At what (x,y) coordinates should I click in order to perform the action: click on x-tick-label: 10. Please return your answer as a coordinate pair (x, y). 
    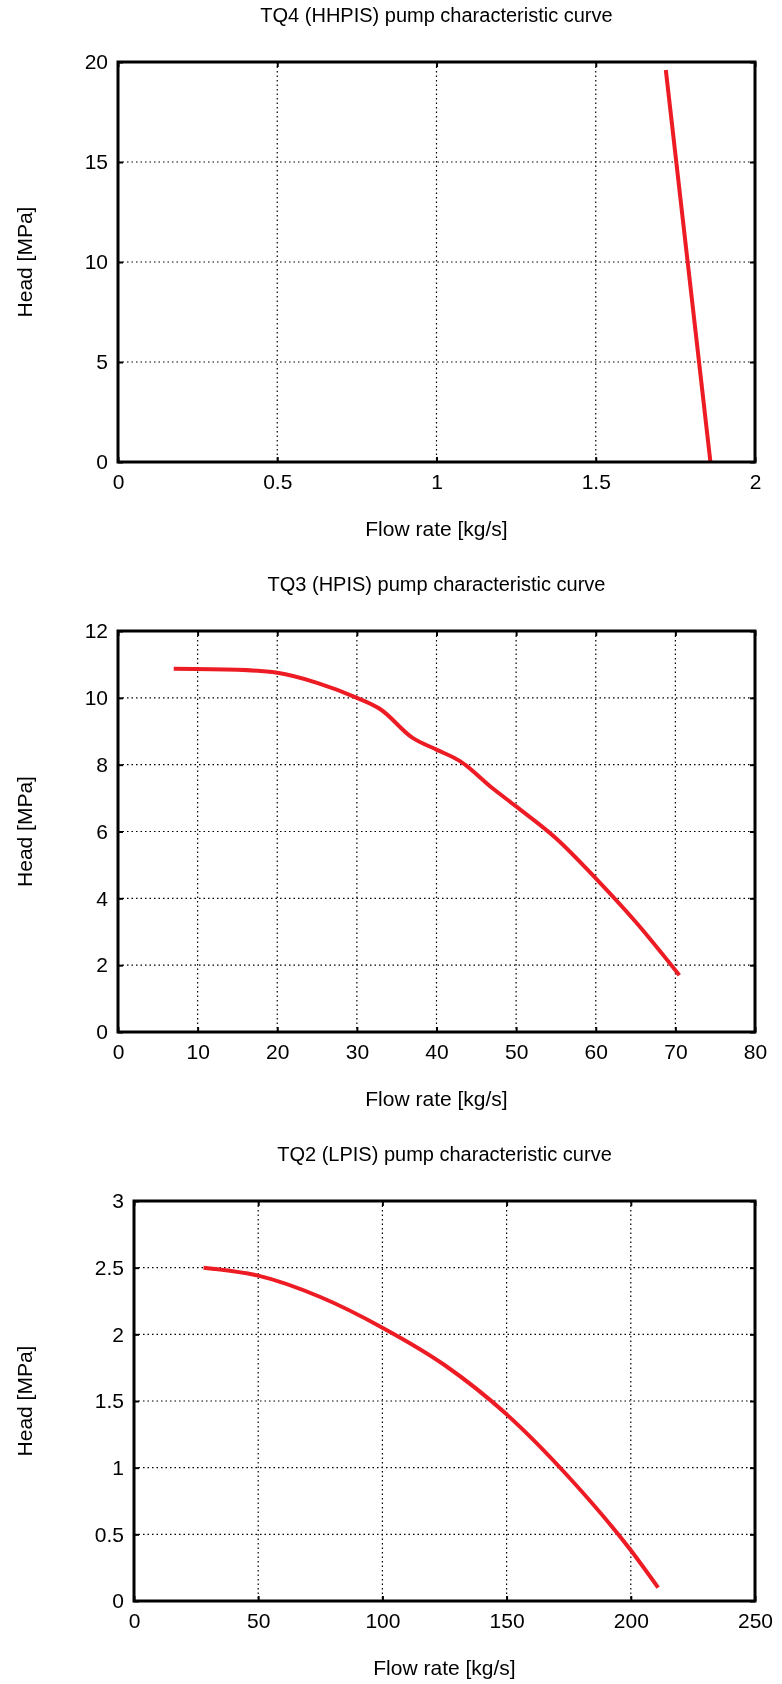
    Looking at the image, I should click on (198, 1051).